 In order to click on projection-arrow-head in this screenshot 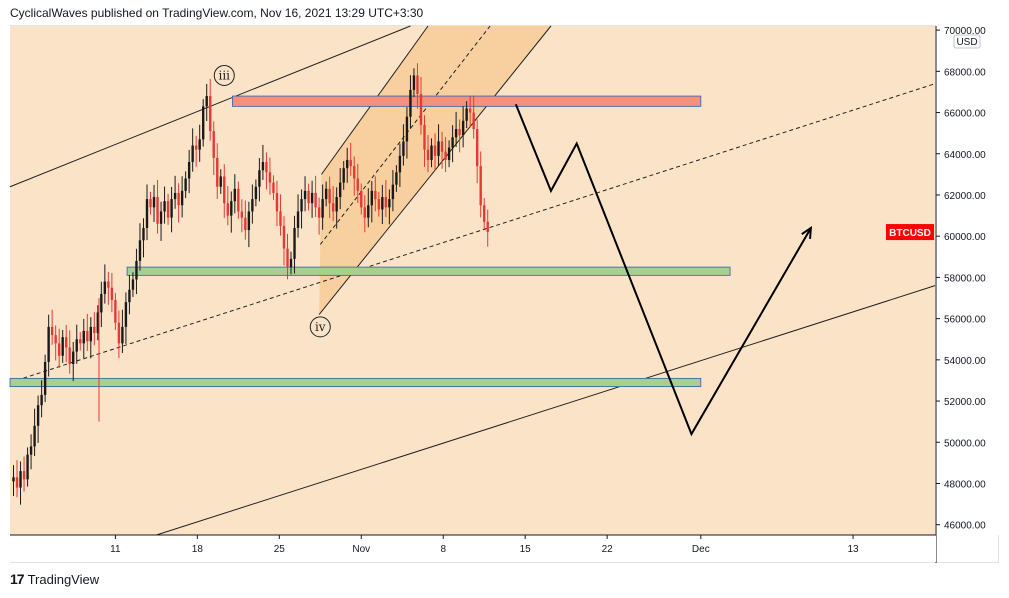, I will do `click(807, 232)`.